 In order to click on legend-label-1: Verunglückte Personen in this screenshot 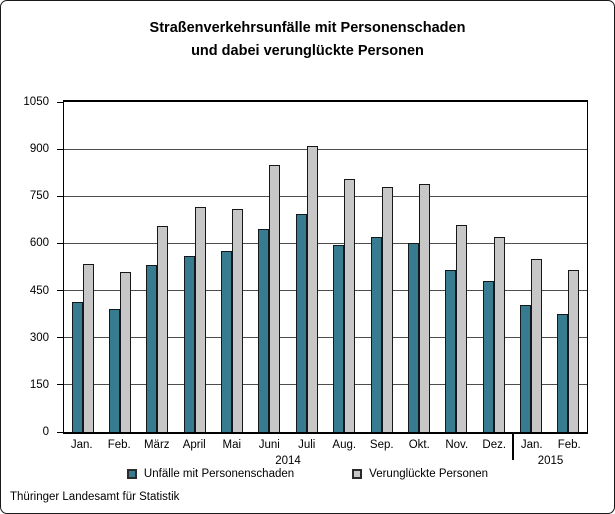, I will do `click(429, 474)`.